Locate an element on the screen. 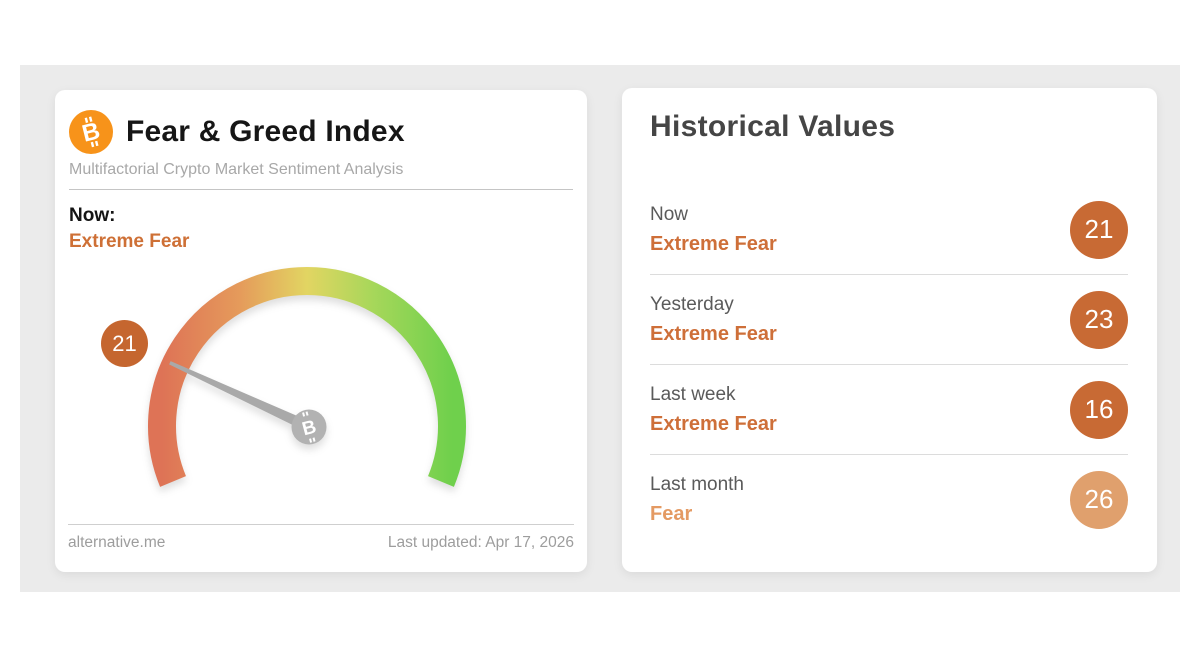 The height and width of the screenshot is (658, 1200). gauge-arc is located at coordinates (307, 377).